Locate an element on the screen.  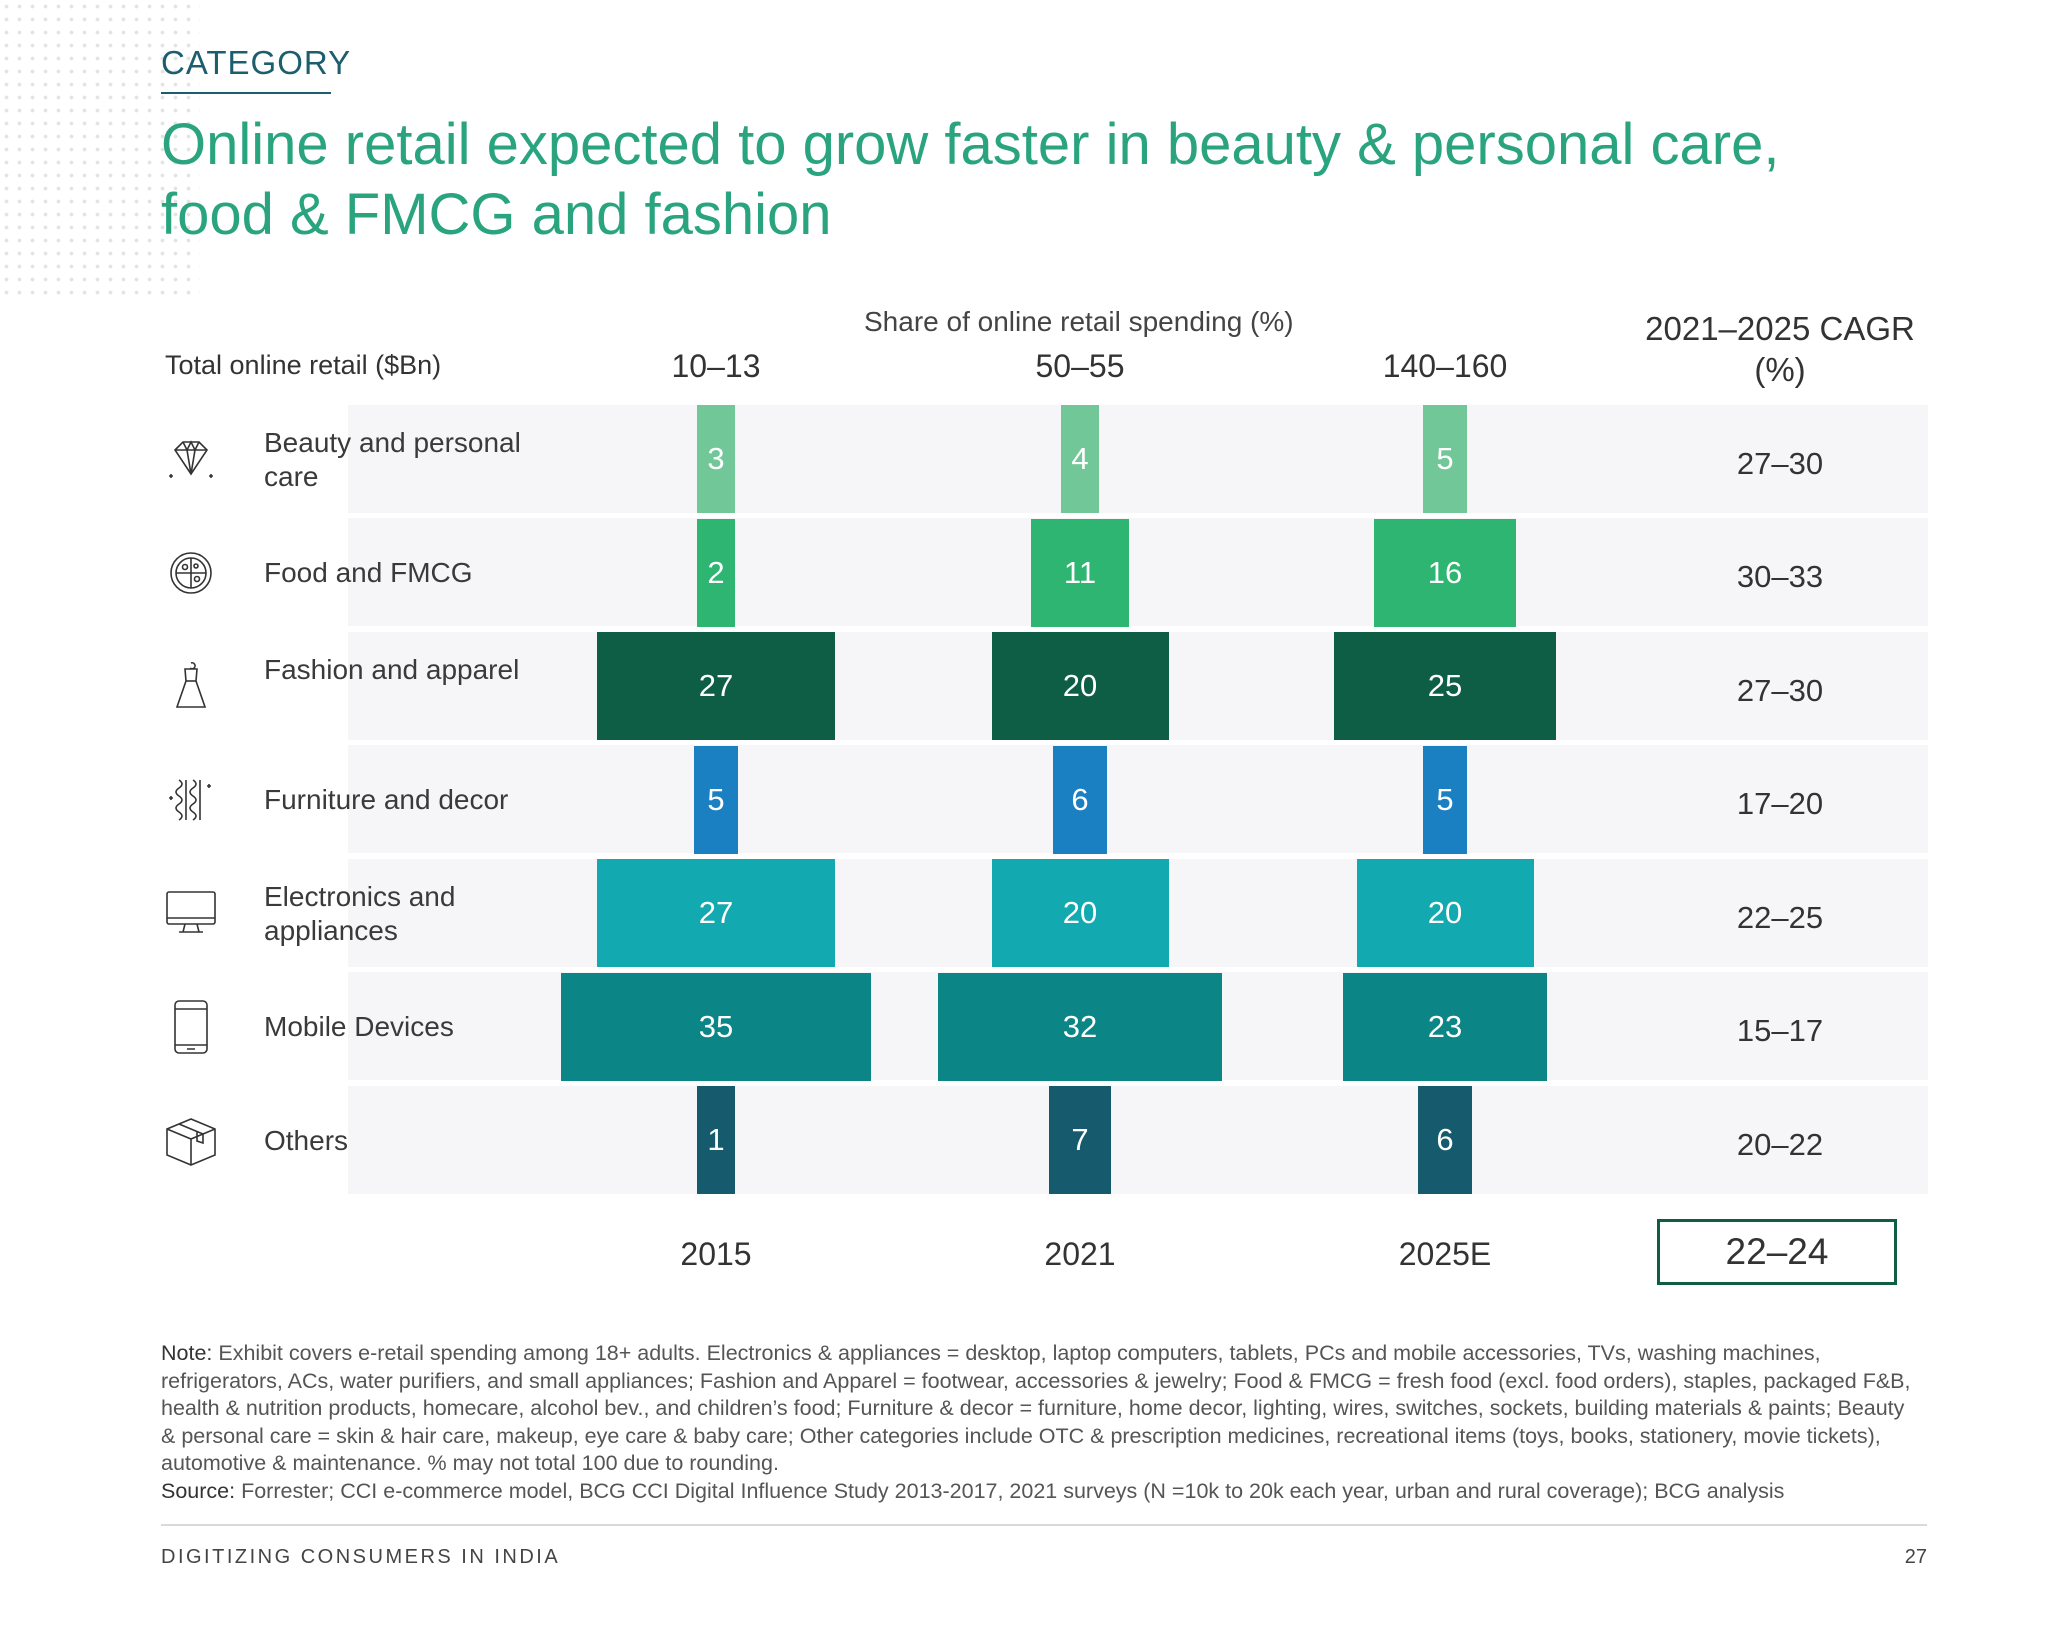
cagr-mobile: 15–17 is located at coordinates (1780, 1030).